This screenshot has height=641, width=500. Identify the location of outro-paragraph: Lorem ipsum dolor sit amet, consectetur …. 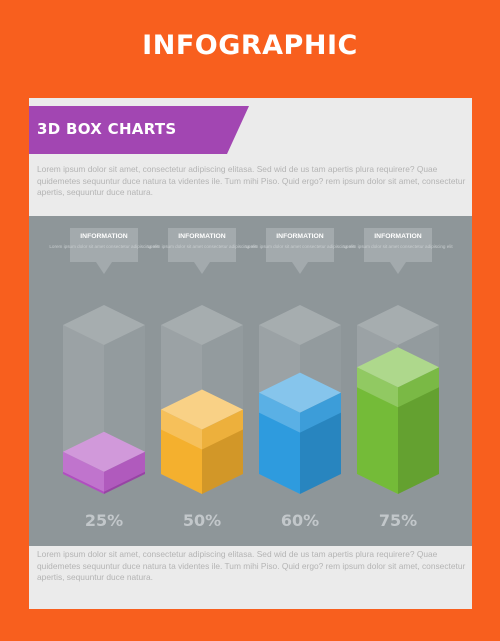
(251, 565).